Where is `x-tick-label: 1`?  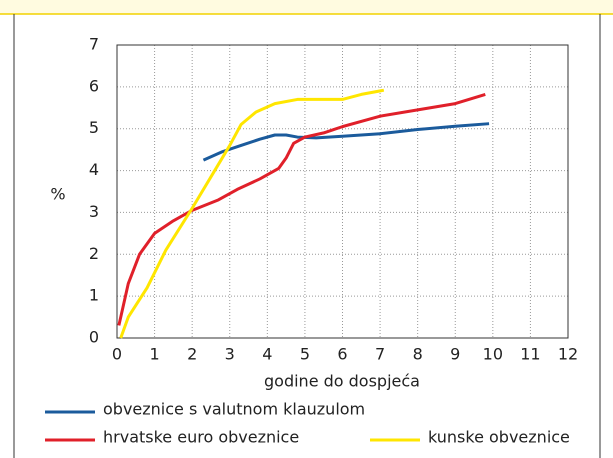 x-tick-label: 1 is located at coordinates (154, 354).